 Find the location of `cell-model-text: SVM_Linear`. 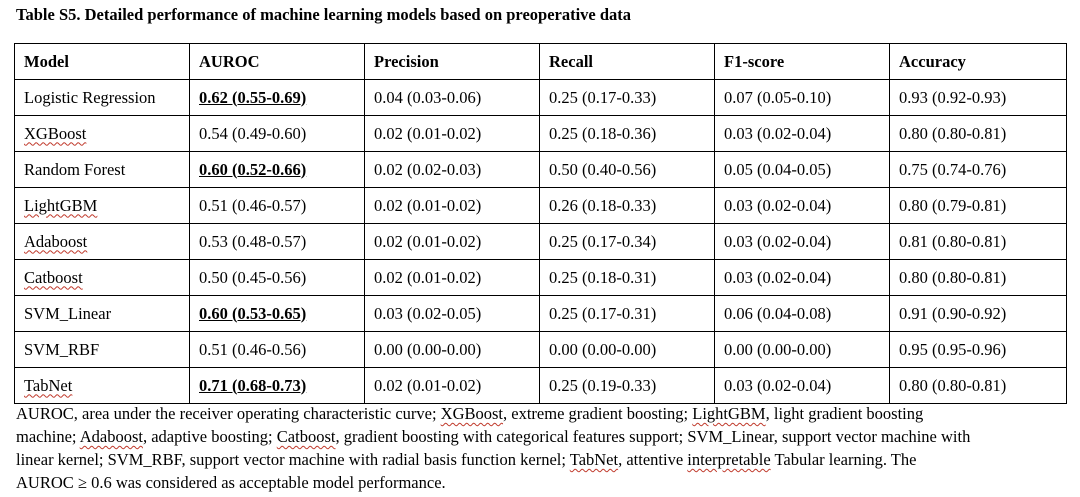

cell-model-text: SVM_Linear is located at coordinates (68, 313).